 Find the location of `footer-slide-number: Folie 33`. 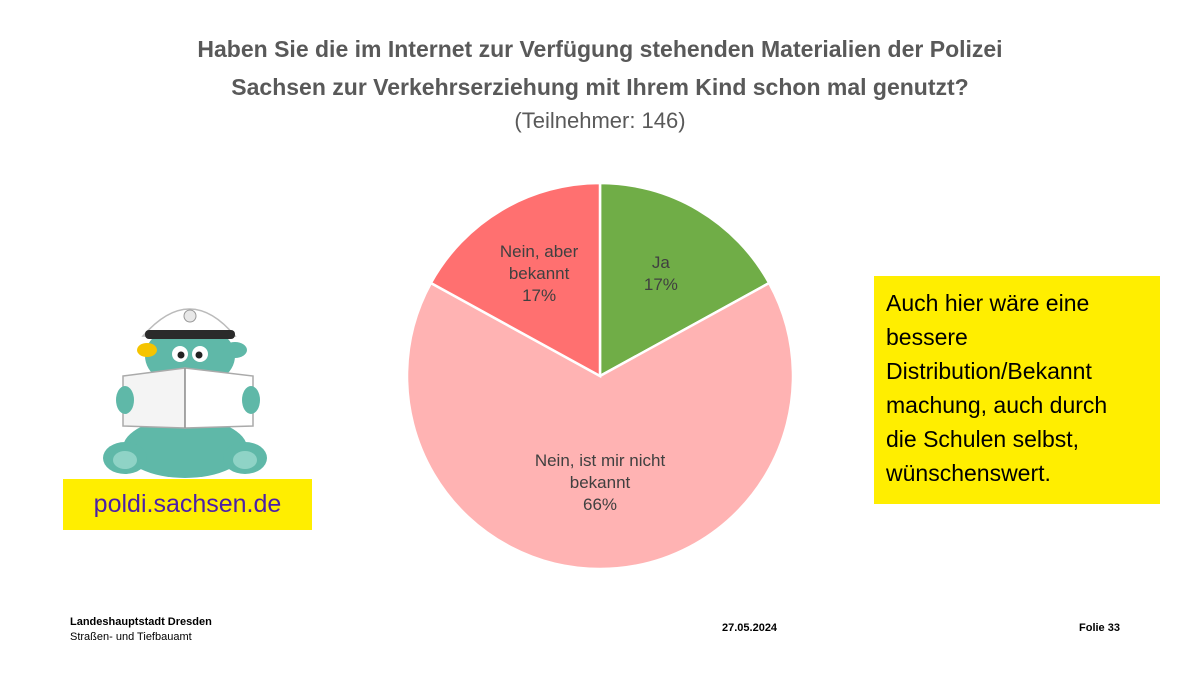

footer-slide-number: Folie 33 is located at coordinates (1099, 628).